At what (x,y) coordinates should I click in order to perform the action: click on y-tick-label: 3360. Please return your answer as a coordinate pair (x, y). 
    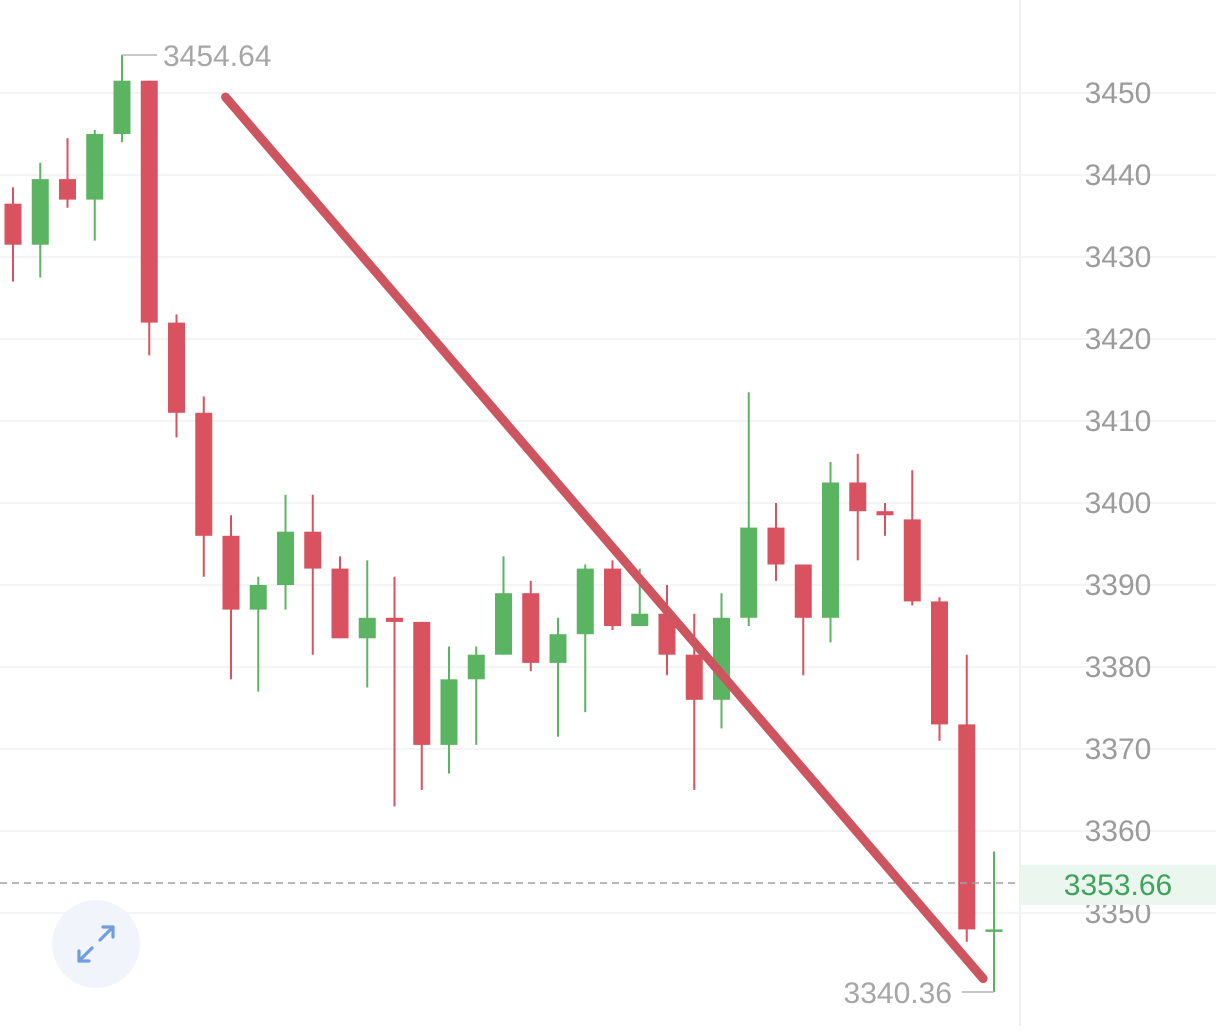
    Looking at the image, I should click on (1118, 831).